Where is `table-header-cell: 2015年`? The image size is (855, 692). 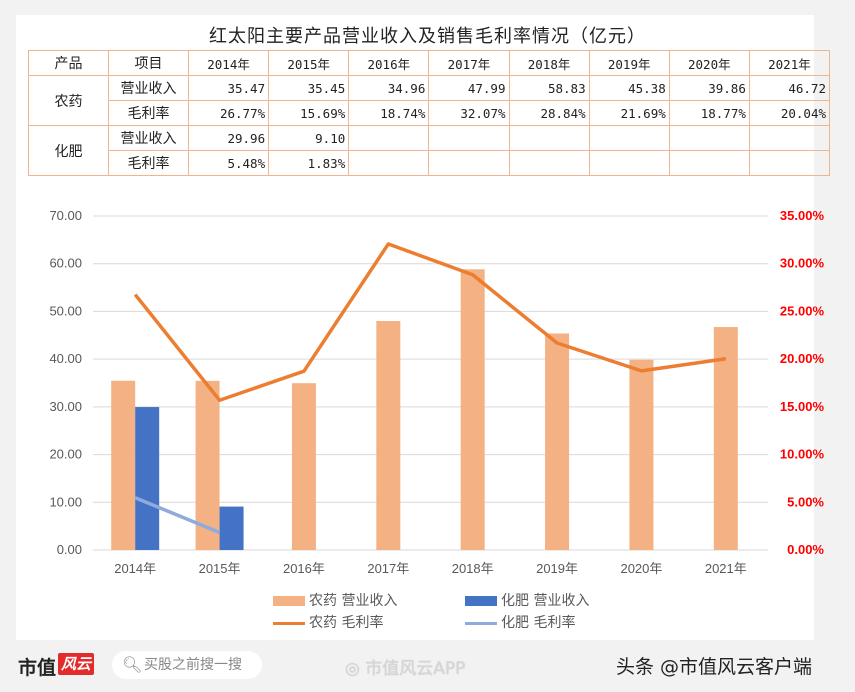 table-header-cell: 2015年 is located at coordinates (309, 63).